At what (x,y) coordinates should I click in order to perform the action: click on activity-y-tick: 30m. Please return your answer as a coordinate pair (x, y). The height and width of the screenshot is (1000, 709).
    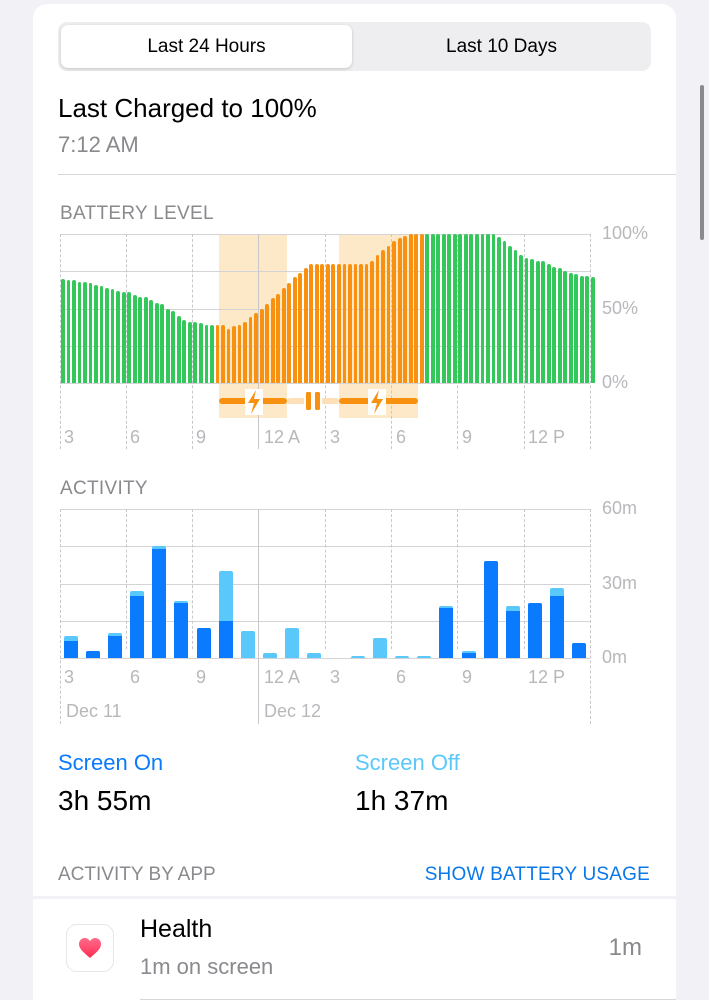
    Looking at the image, I should click on (620, 583).